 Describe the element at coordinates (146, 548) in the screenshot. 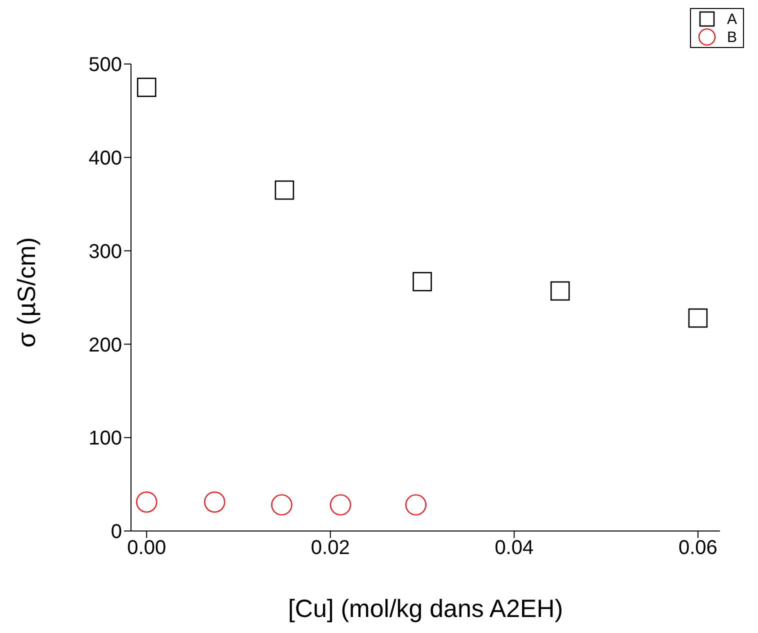

I see `x-tick-label: 0.00` at that location.